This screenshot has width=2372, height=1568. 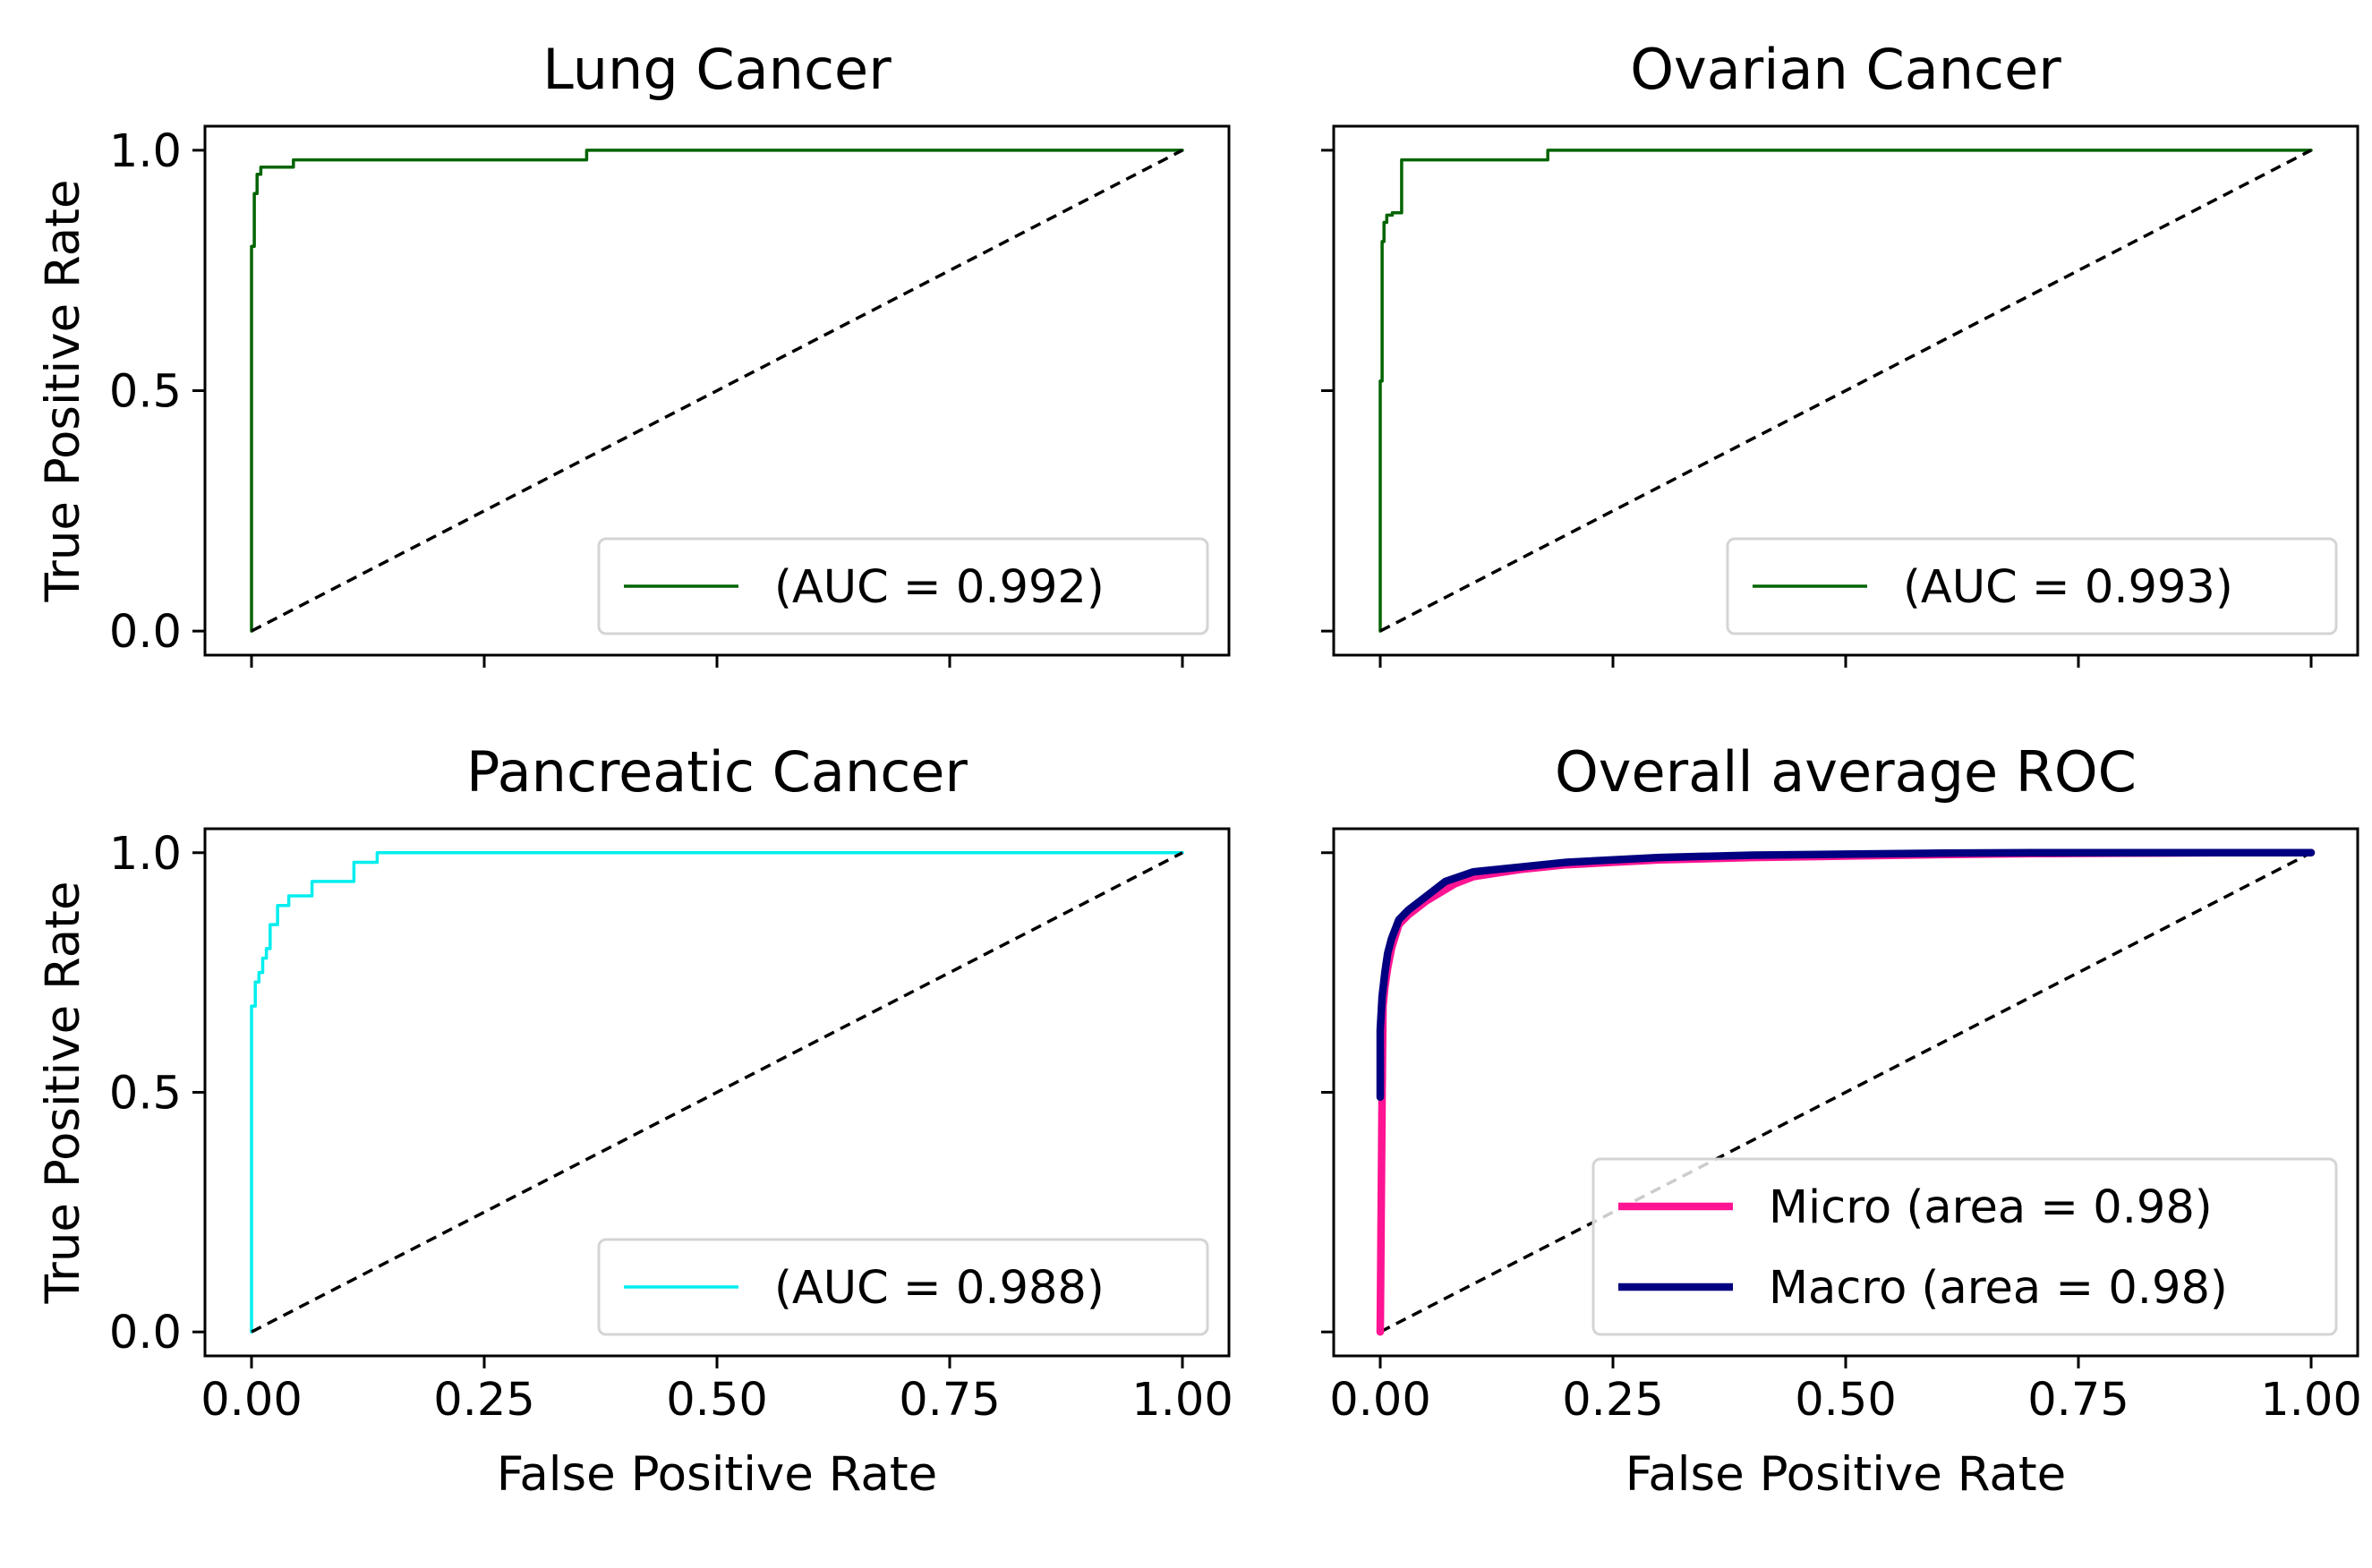 What do you see at coordinates (2068, 587) in the screenshot?
I see `legend-entry-label: (AUC = 0.993)` at bounding box center [2068, 587].